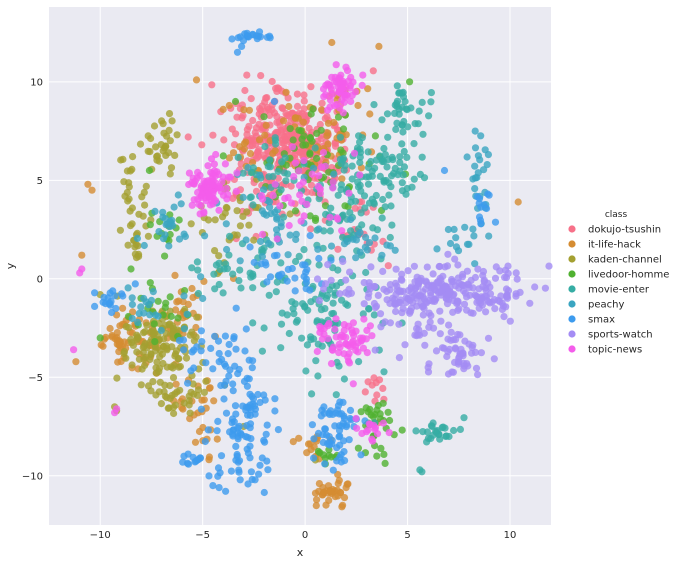 This screenshot has height=564, width=678. What do you see at coordinates (628, 275) in the screenshot?
I see `legend-label: livedoor-homme` at bounding box center [628, 275].